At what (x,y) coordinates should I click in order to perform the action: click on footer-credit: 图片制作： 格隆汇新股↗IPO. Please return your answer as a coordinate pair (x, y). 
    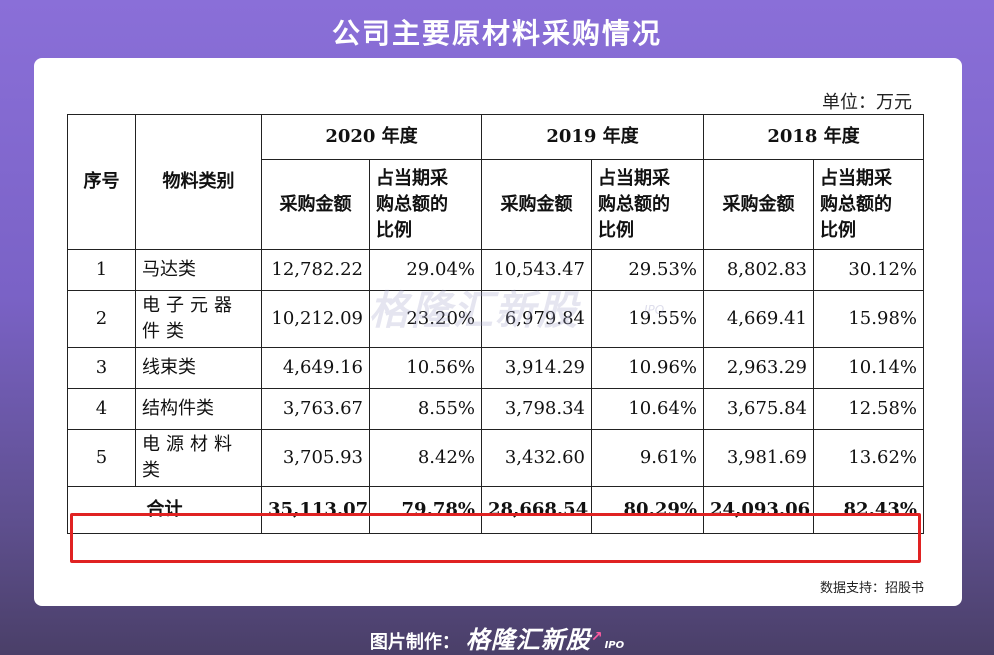
    Looking at the image, I should click on (497, 637).